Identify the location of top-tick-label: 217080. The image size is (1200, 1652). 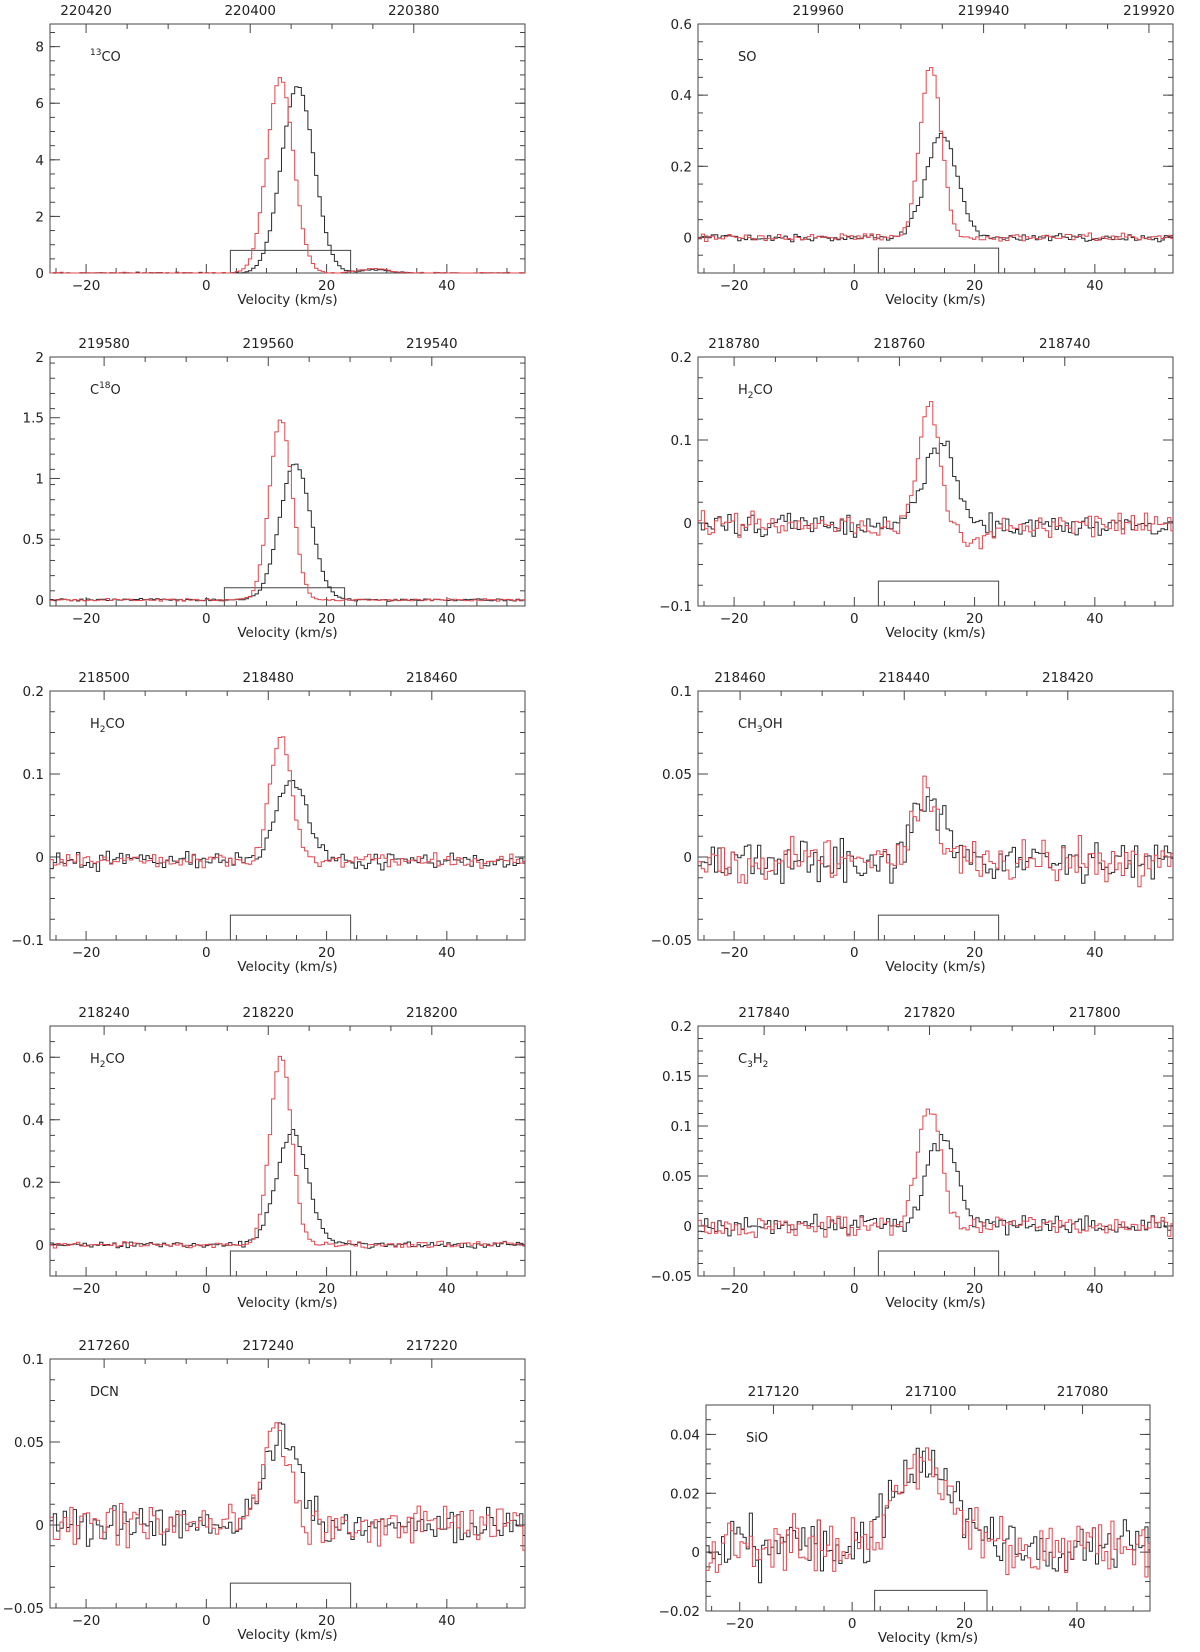
(1083, 1392).